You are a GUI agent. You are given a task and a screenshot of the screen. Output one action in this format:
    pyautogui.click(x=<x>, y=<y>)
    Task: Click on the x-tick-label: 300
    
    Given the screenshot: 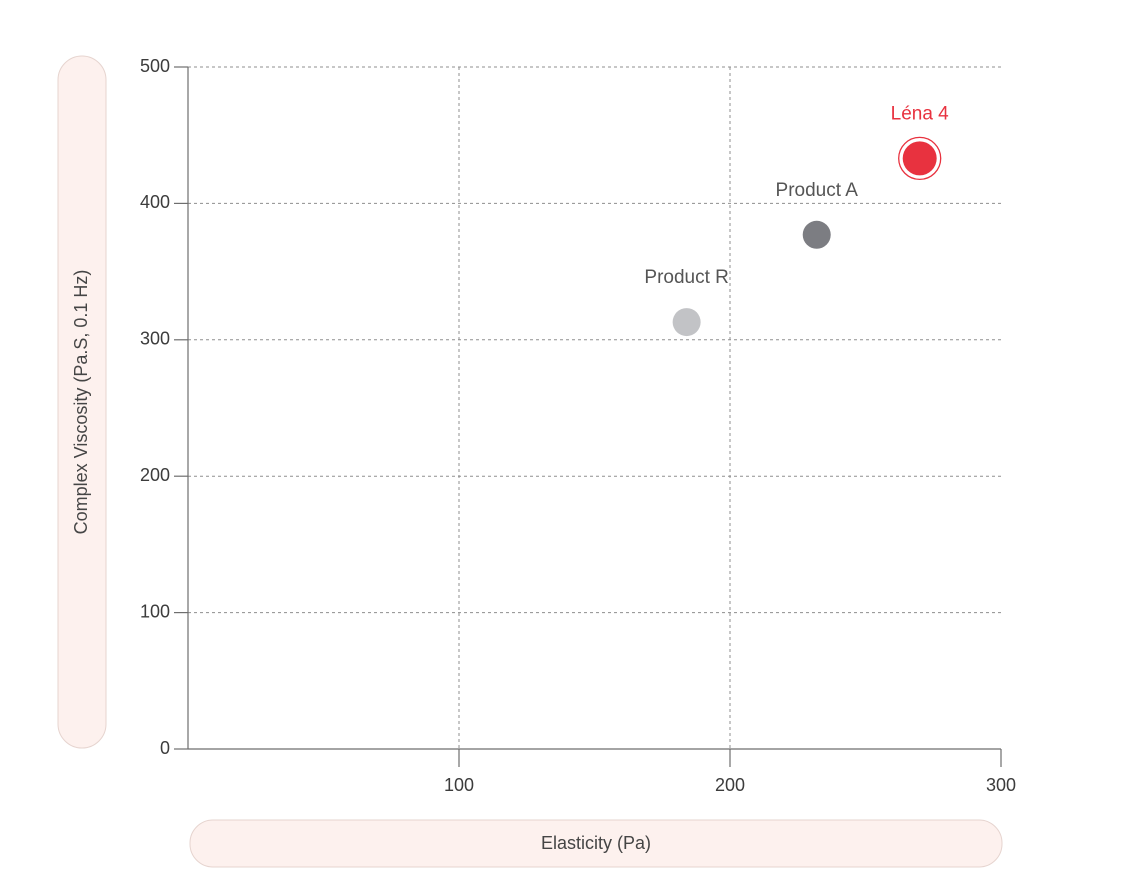 What is the action you would take?
    pyautogui.click(x=1001, y=785)
    